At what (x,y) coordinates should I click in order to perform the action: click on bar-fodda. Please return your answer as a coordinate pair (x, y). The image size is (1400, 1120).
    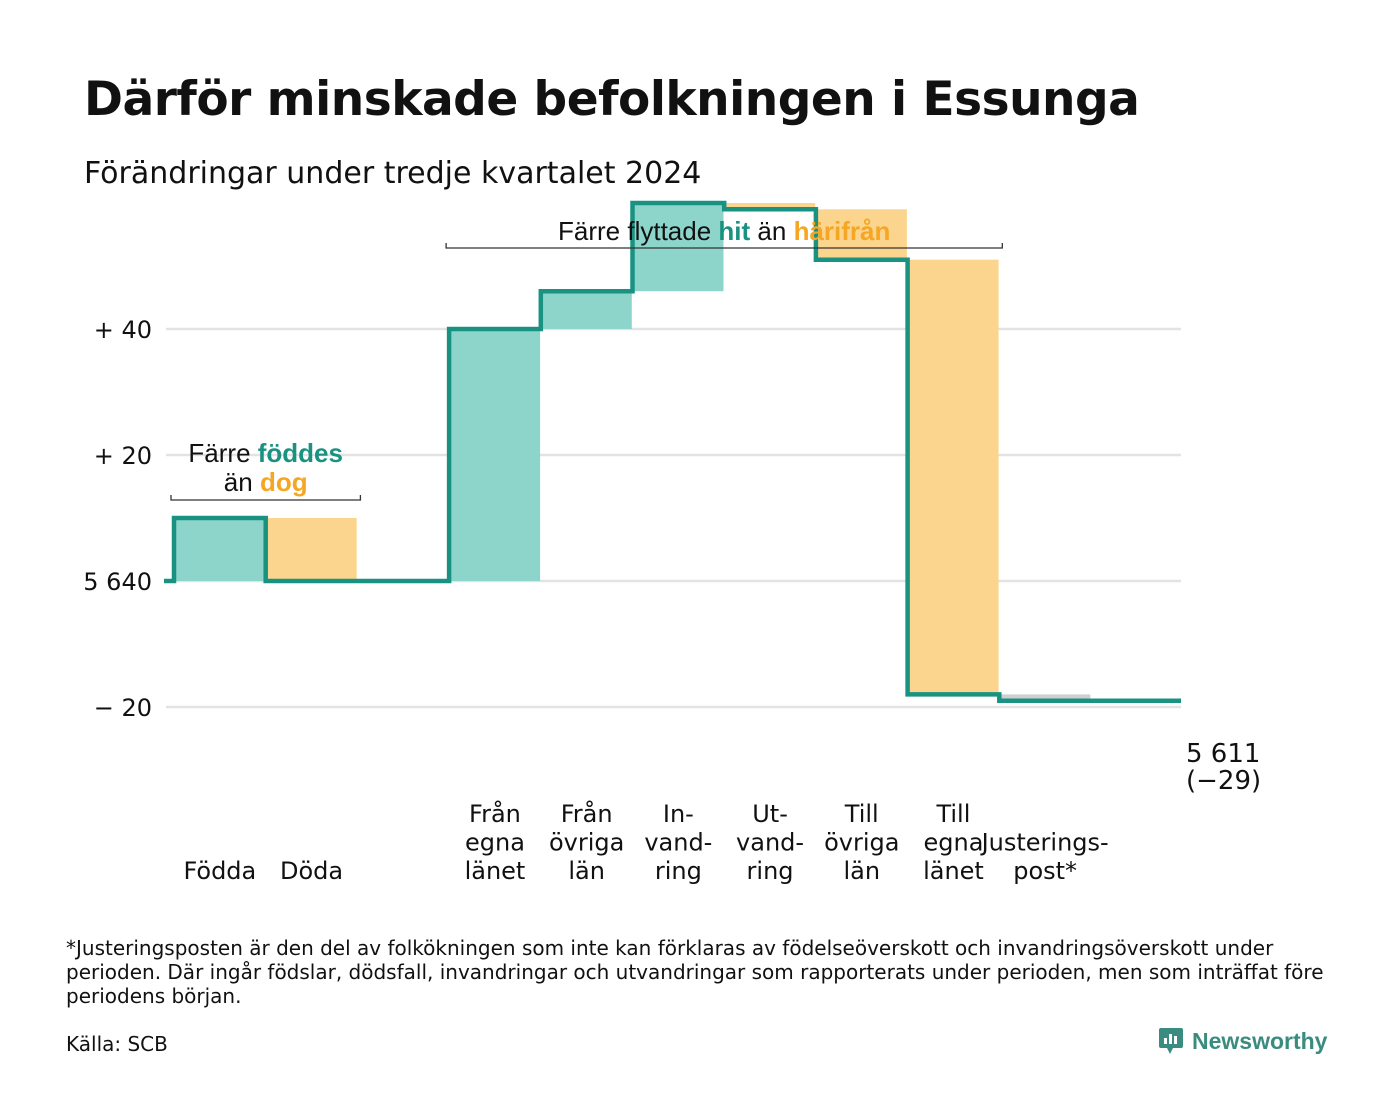
    Looking at the image, I should click on (219, 549).